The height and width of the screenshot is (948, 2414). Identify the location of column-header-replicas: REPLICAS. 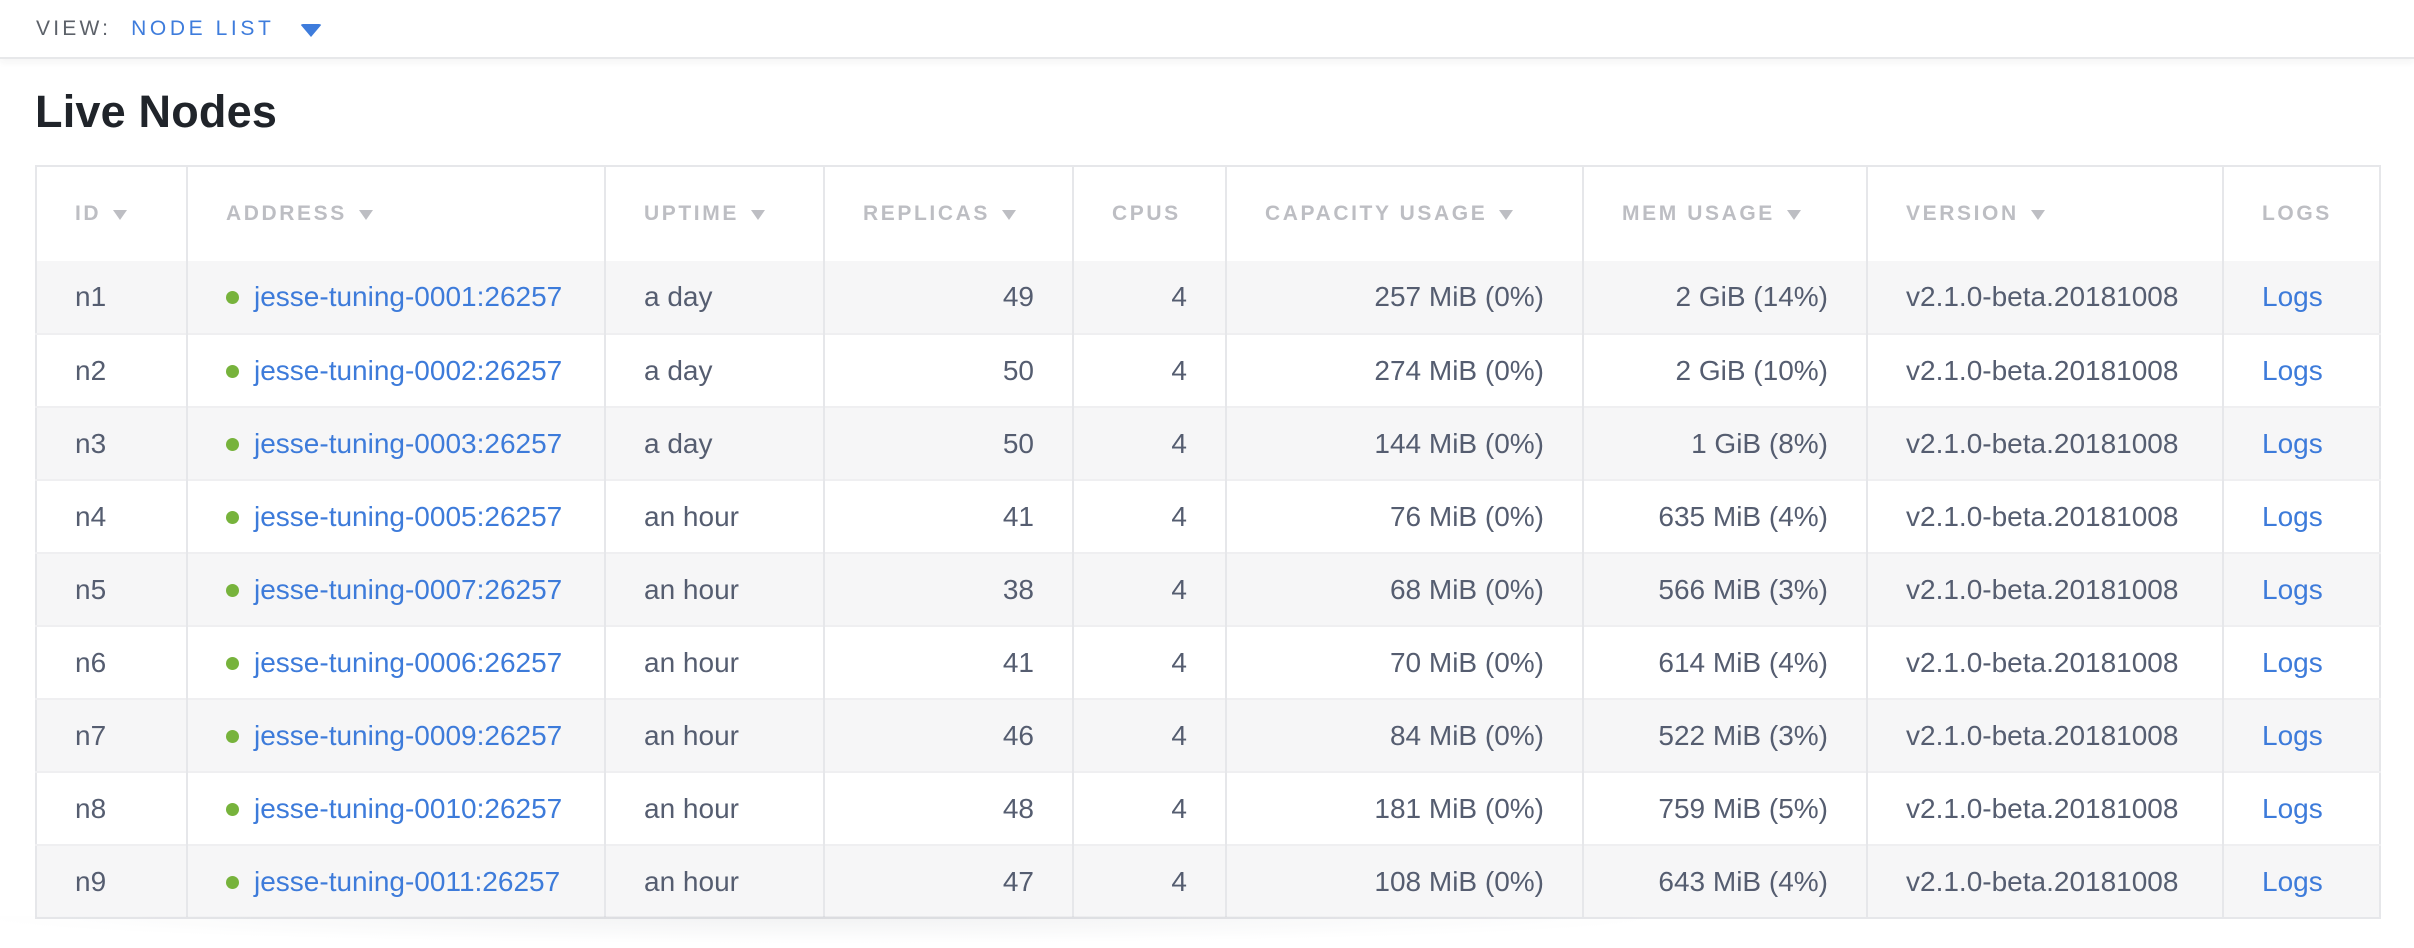
(949, 213).